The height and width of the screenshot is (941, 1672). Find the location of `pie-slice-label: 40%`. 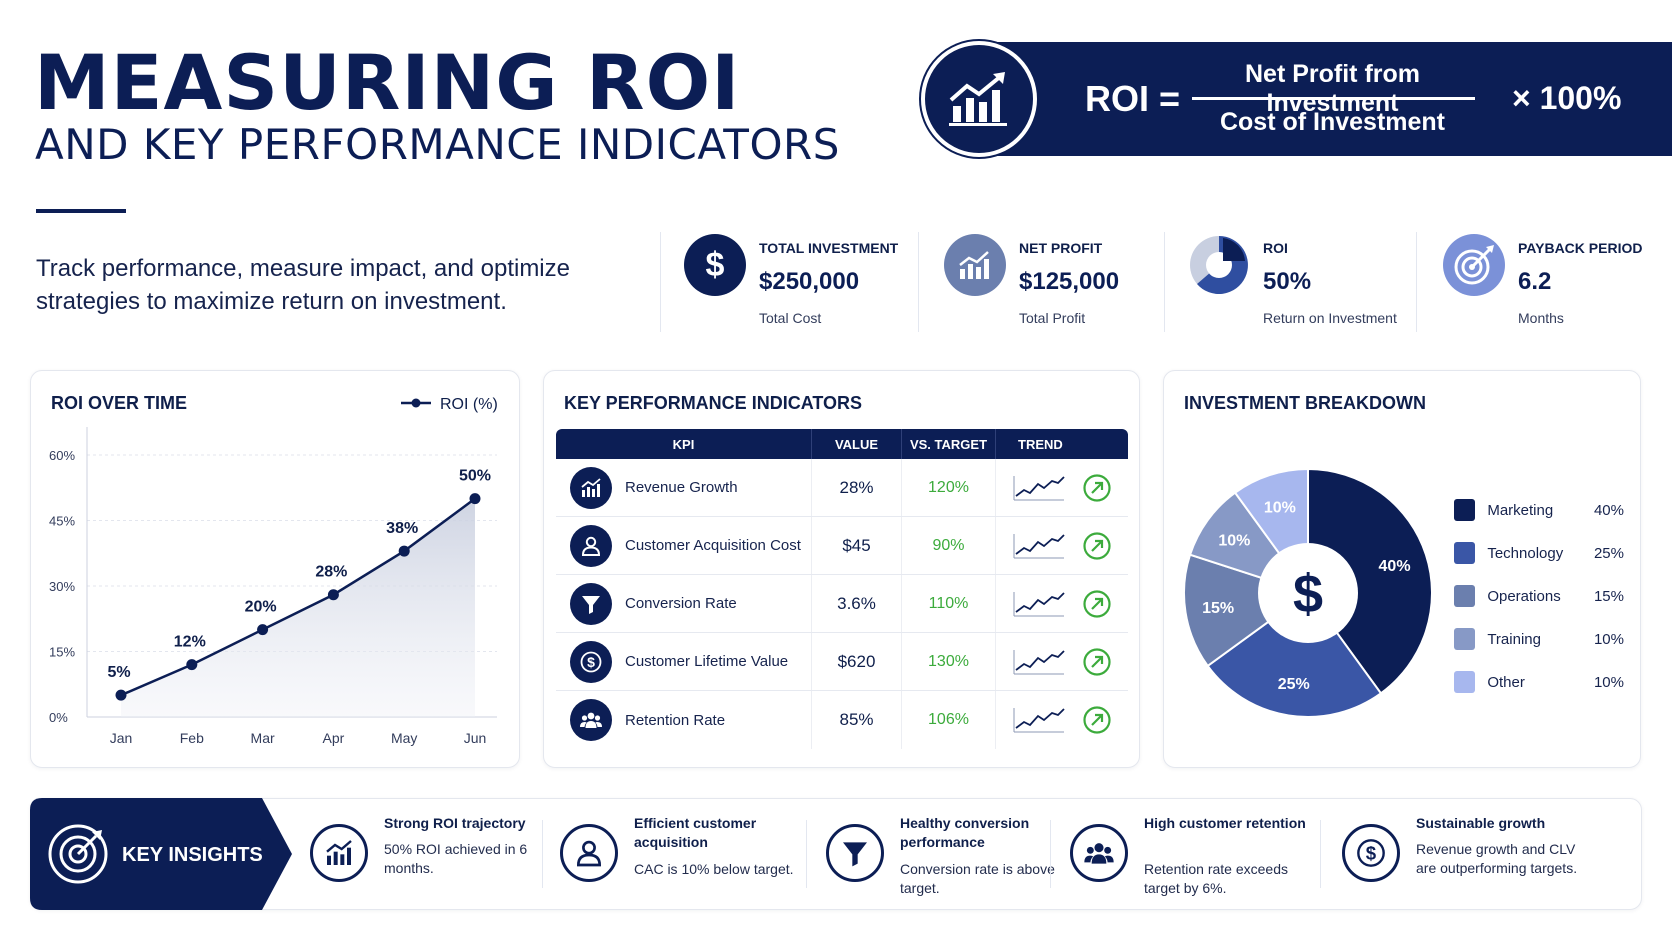

pie-slice-label: 40% is located at coordinates (1395, 566).